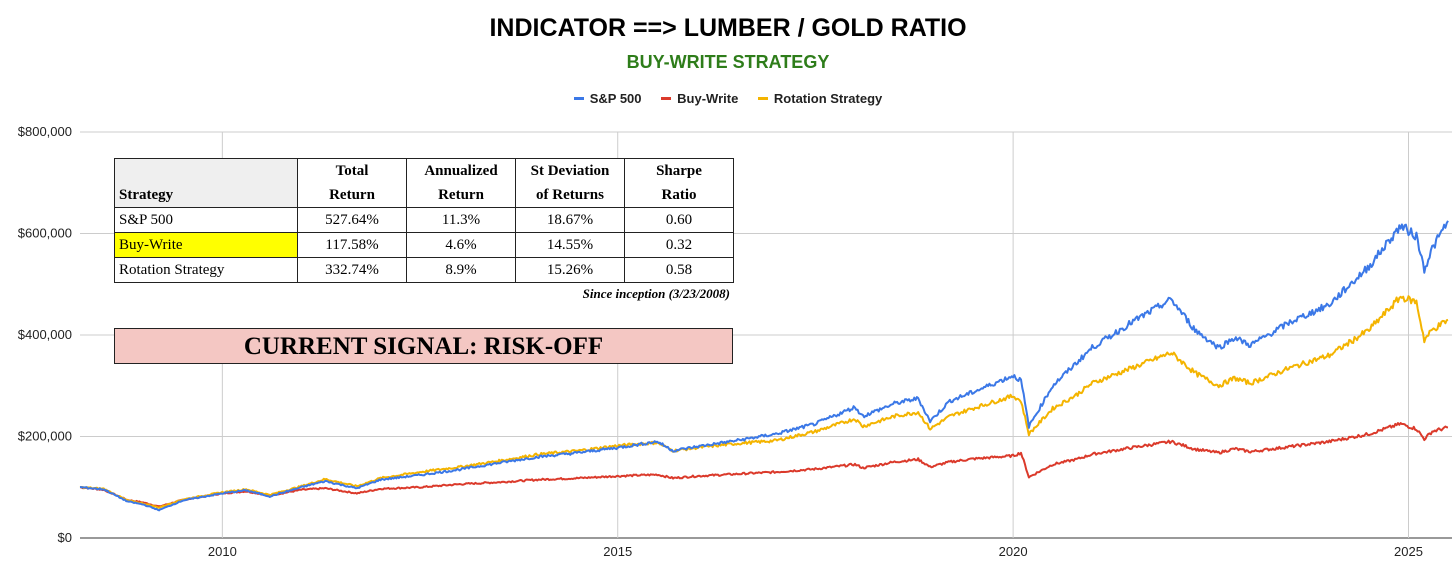  What do you see at coordinates (461, 270) in the screenshot?
I see `cell-annualized-return: 8.9%` at bounding box center [461, 270].